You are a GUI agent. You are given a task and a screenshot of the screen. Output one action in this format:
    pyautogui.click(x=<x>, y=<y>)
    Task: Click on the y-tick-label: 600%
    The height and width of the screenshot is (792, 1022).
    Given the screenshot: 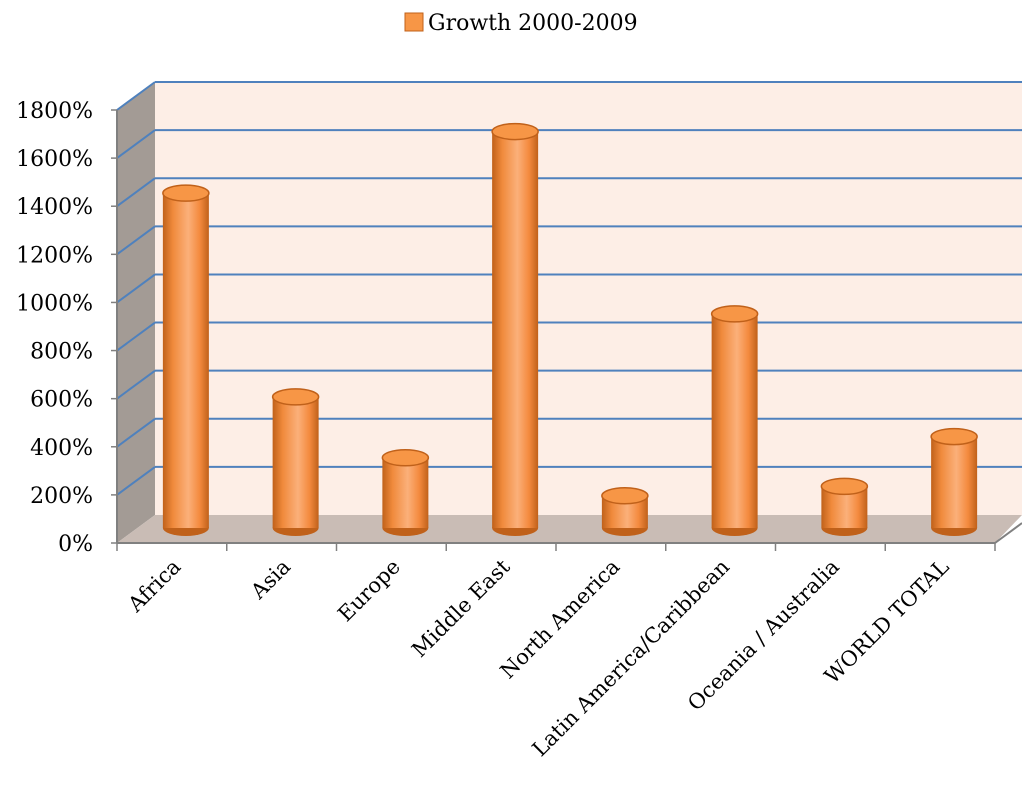 What is the action you would take?
    pyautogui.click(x=61, y=400)
    